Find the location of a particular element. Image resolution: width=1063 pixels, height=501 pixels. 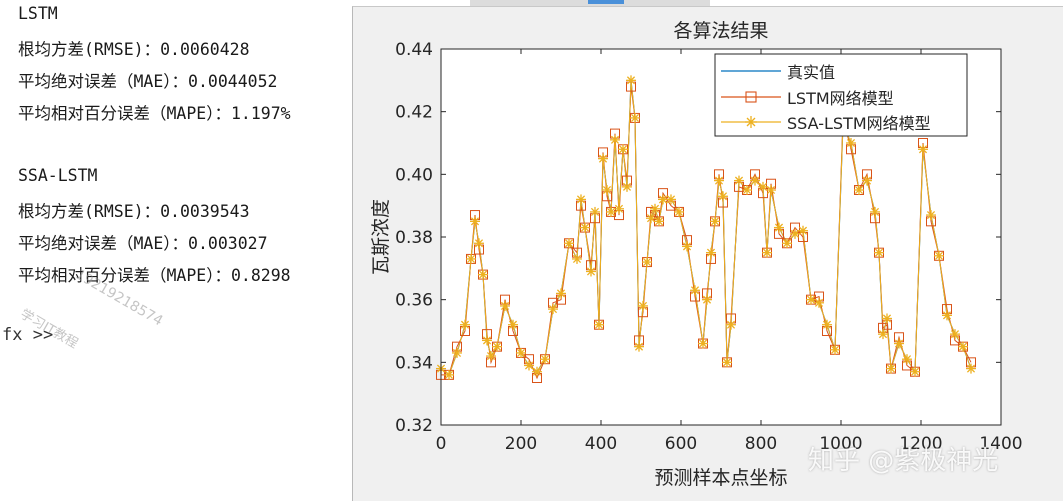

console-line: LSTM is located at coordinates (38, 13).